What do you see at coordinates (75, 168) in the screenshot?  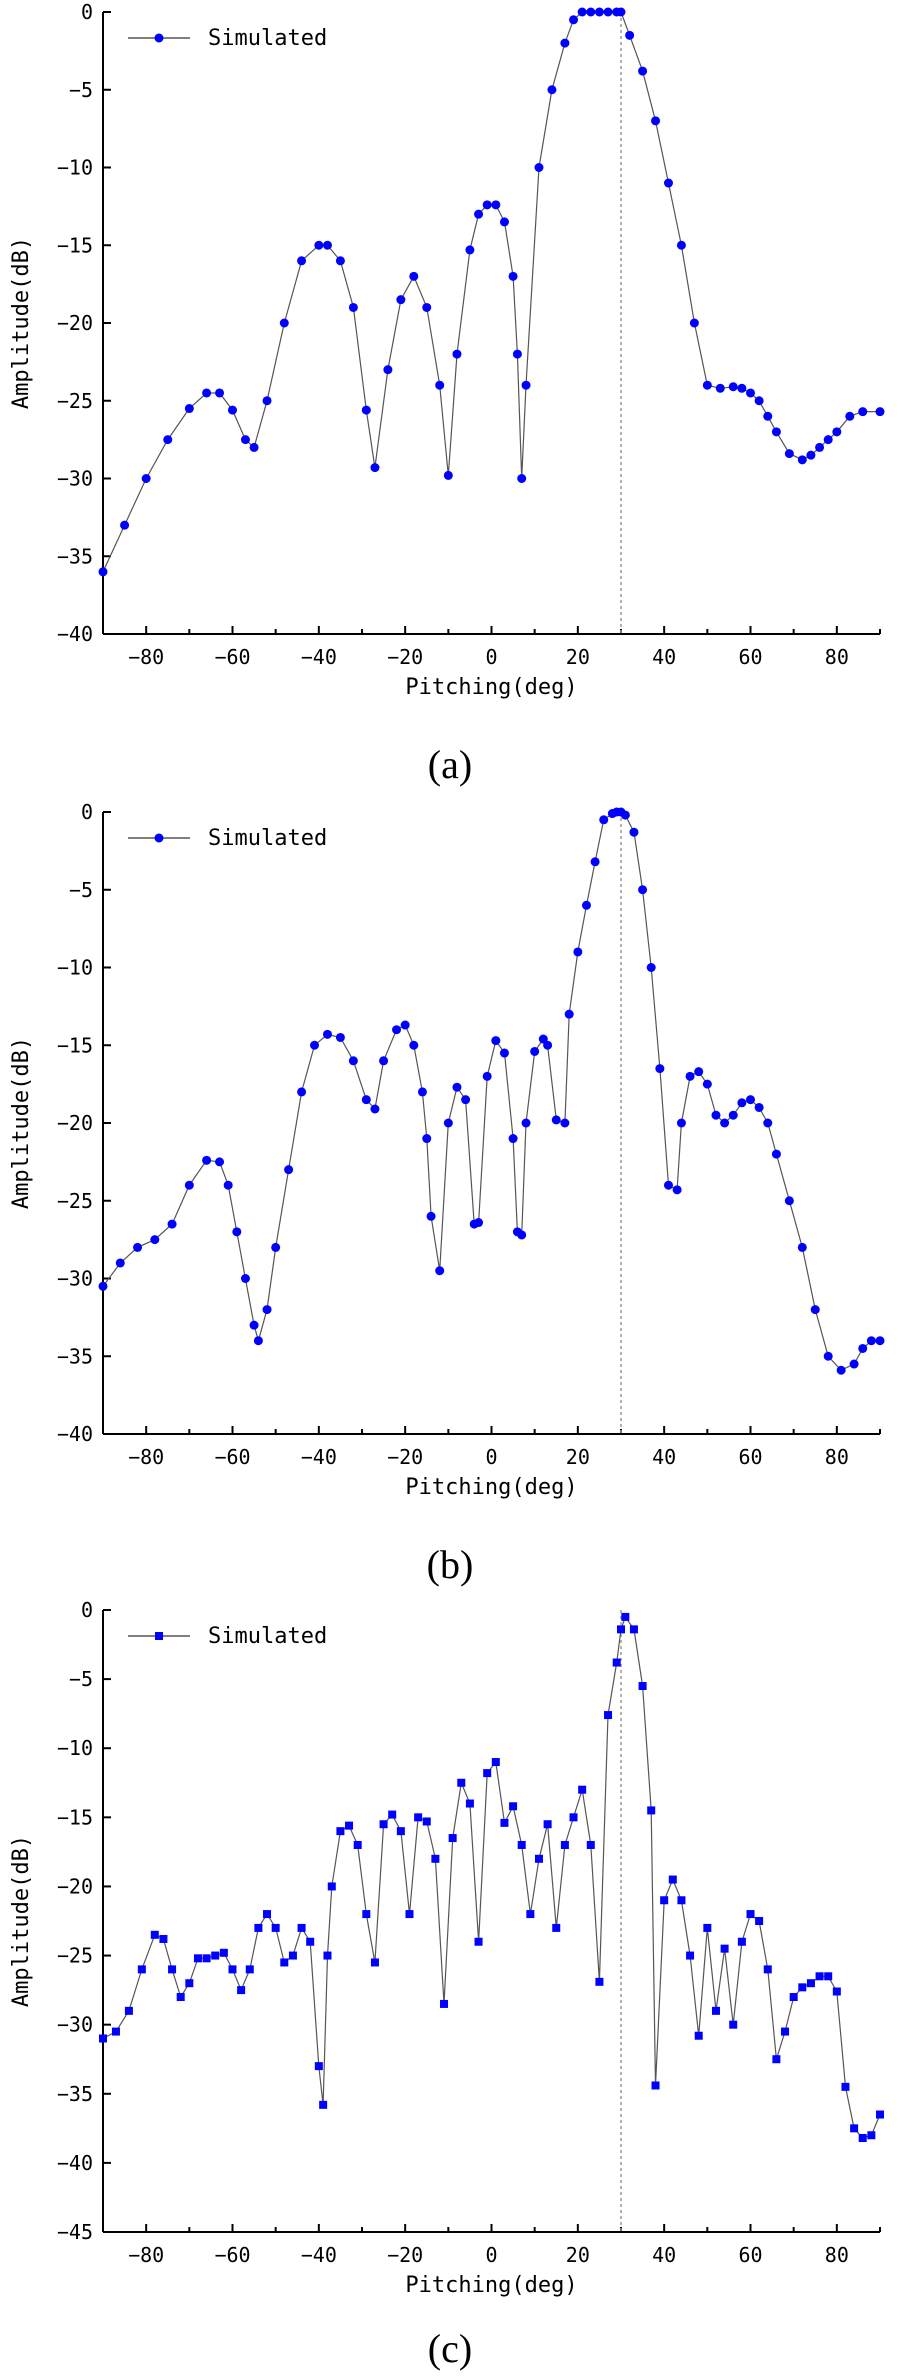 I see `y-tick-label: −10` at bounding box center [75, 168].